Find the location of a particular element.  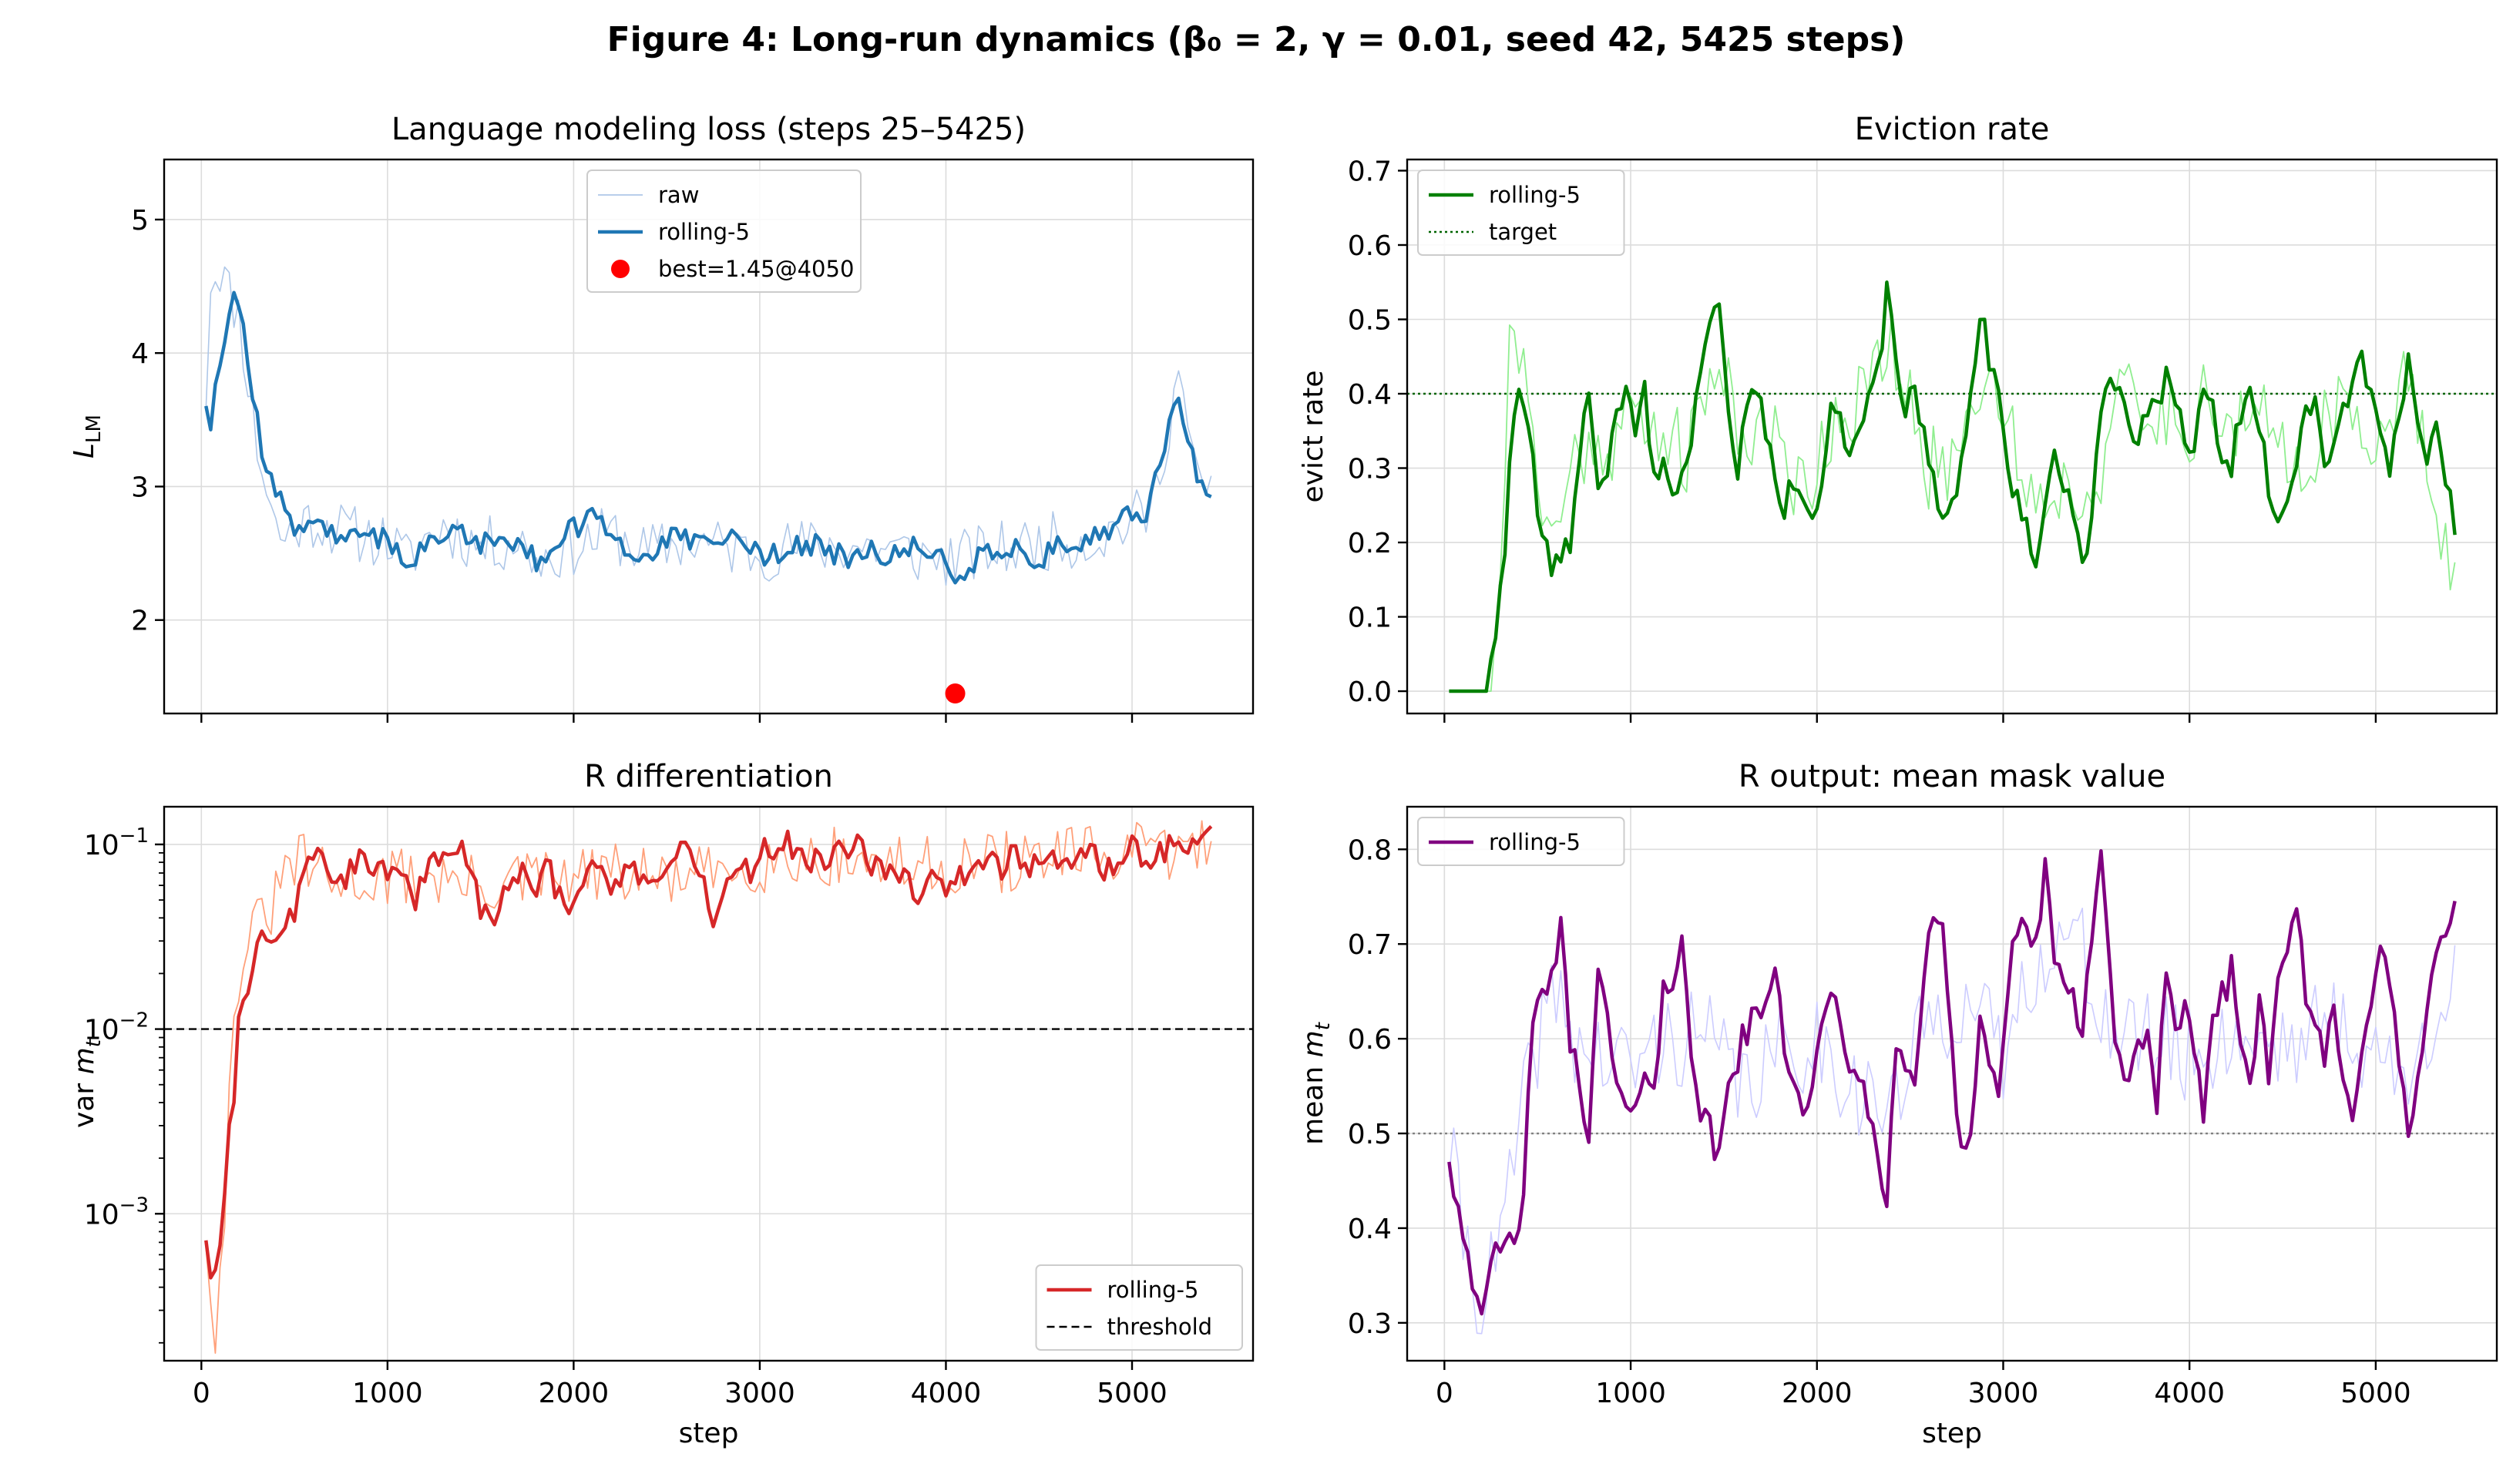

best-point-marker is located at coordinates (956, 693).